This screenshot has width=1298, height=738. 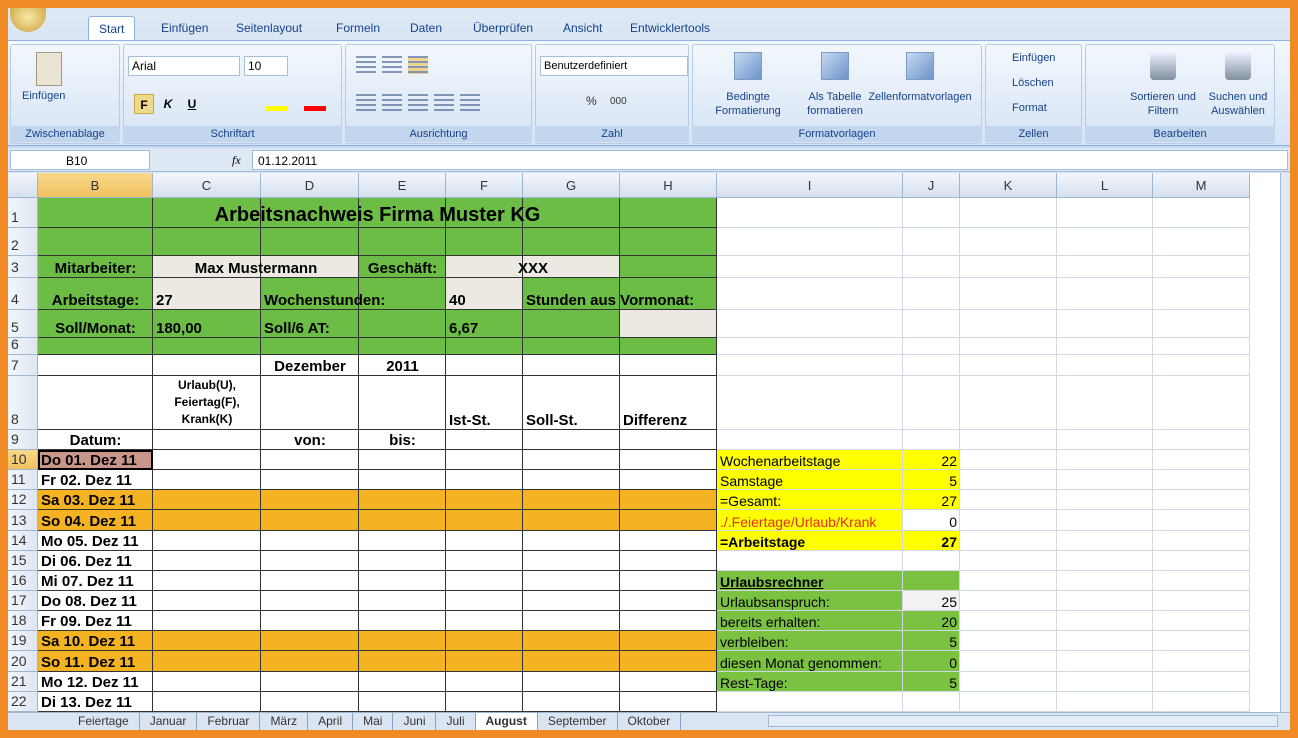 What do you see at coordinates (23, 541) in the screenshot?
I see `row-header: 14` at bounding box center [23, 541].